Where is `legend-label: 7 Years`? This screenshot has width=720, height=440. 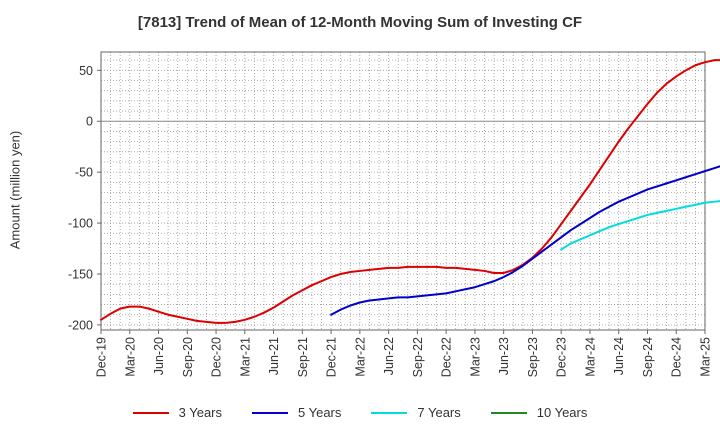
legend-label: 7 Years is located at coordinates (439, 412).